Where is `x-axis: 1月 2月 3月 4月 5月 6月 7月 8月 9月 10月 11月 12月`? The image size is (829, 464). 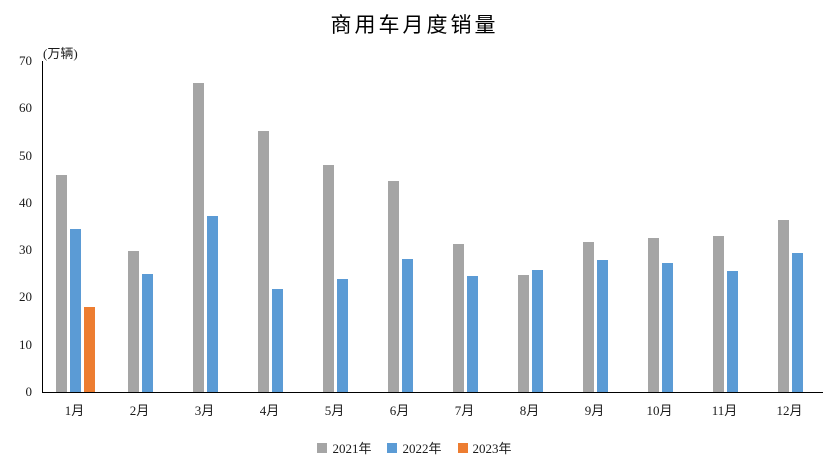
x-axis: 1月 2月 3月 4月 5月 6月 7月 8月 9月 10月 11月 12月 is located at coordinates (432, 409).